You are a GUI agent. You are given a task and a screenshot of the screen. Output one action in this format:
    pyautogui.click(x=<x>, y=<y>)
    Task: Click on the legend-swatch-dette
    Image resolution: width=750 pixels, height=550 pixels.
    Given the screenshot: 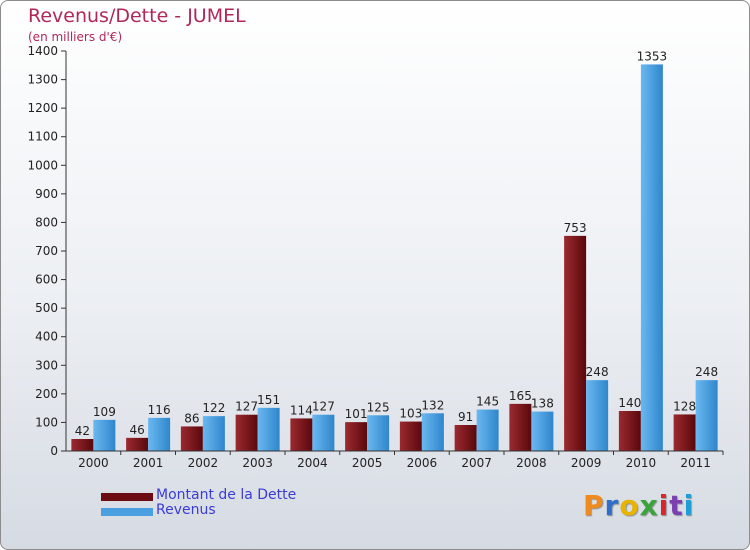 What is the action you would take?
    pyautogui.click(x=127, y=497)
    